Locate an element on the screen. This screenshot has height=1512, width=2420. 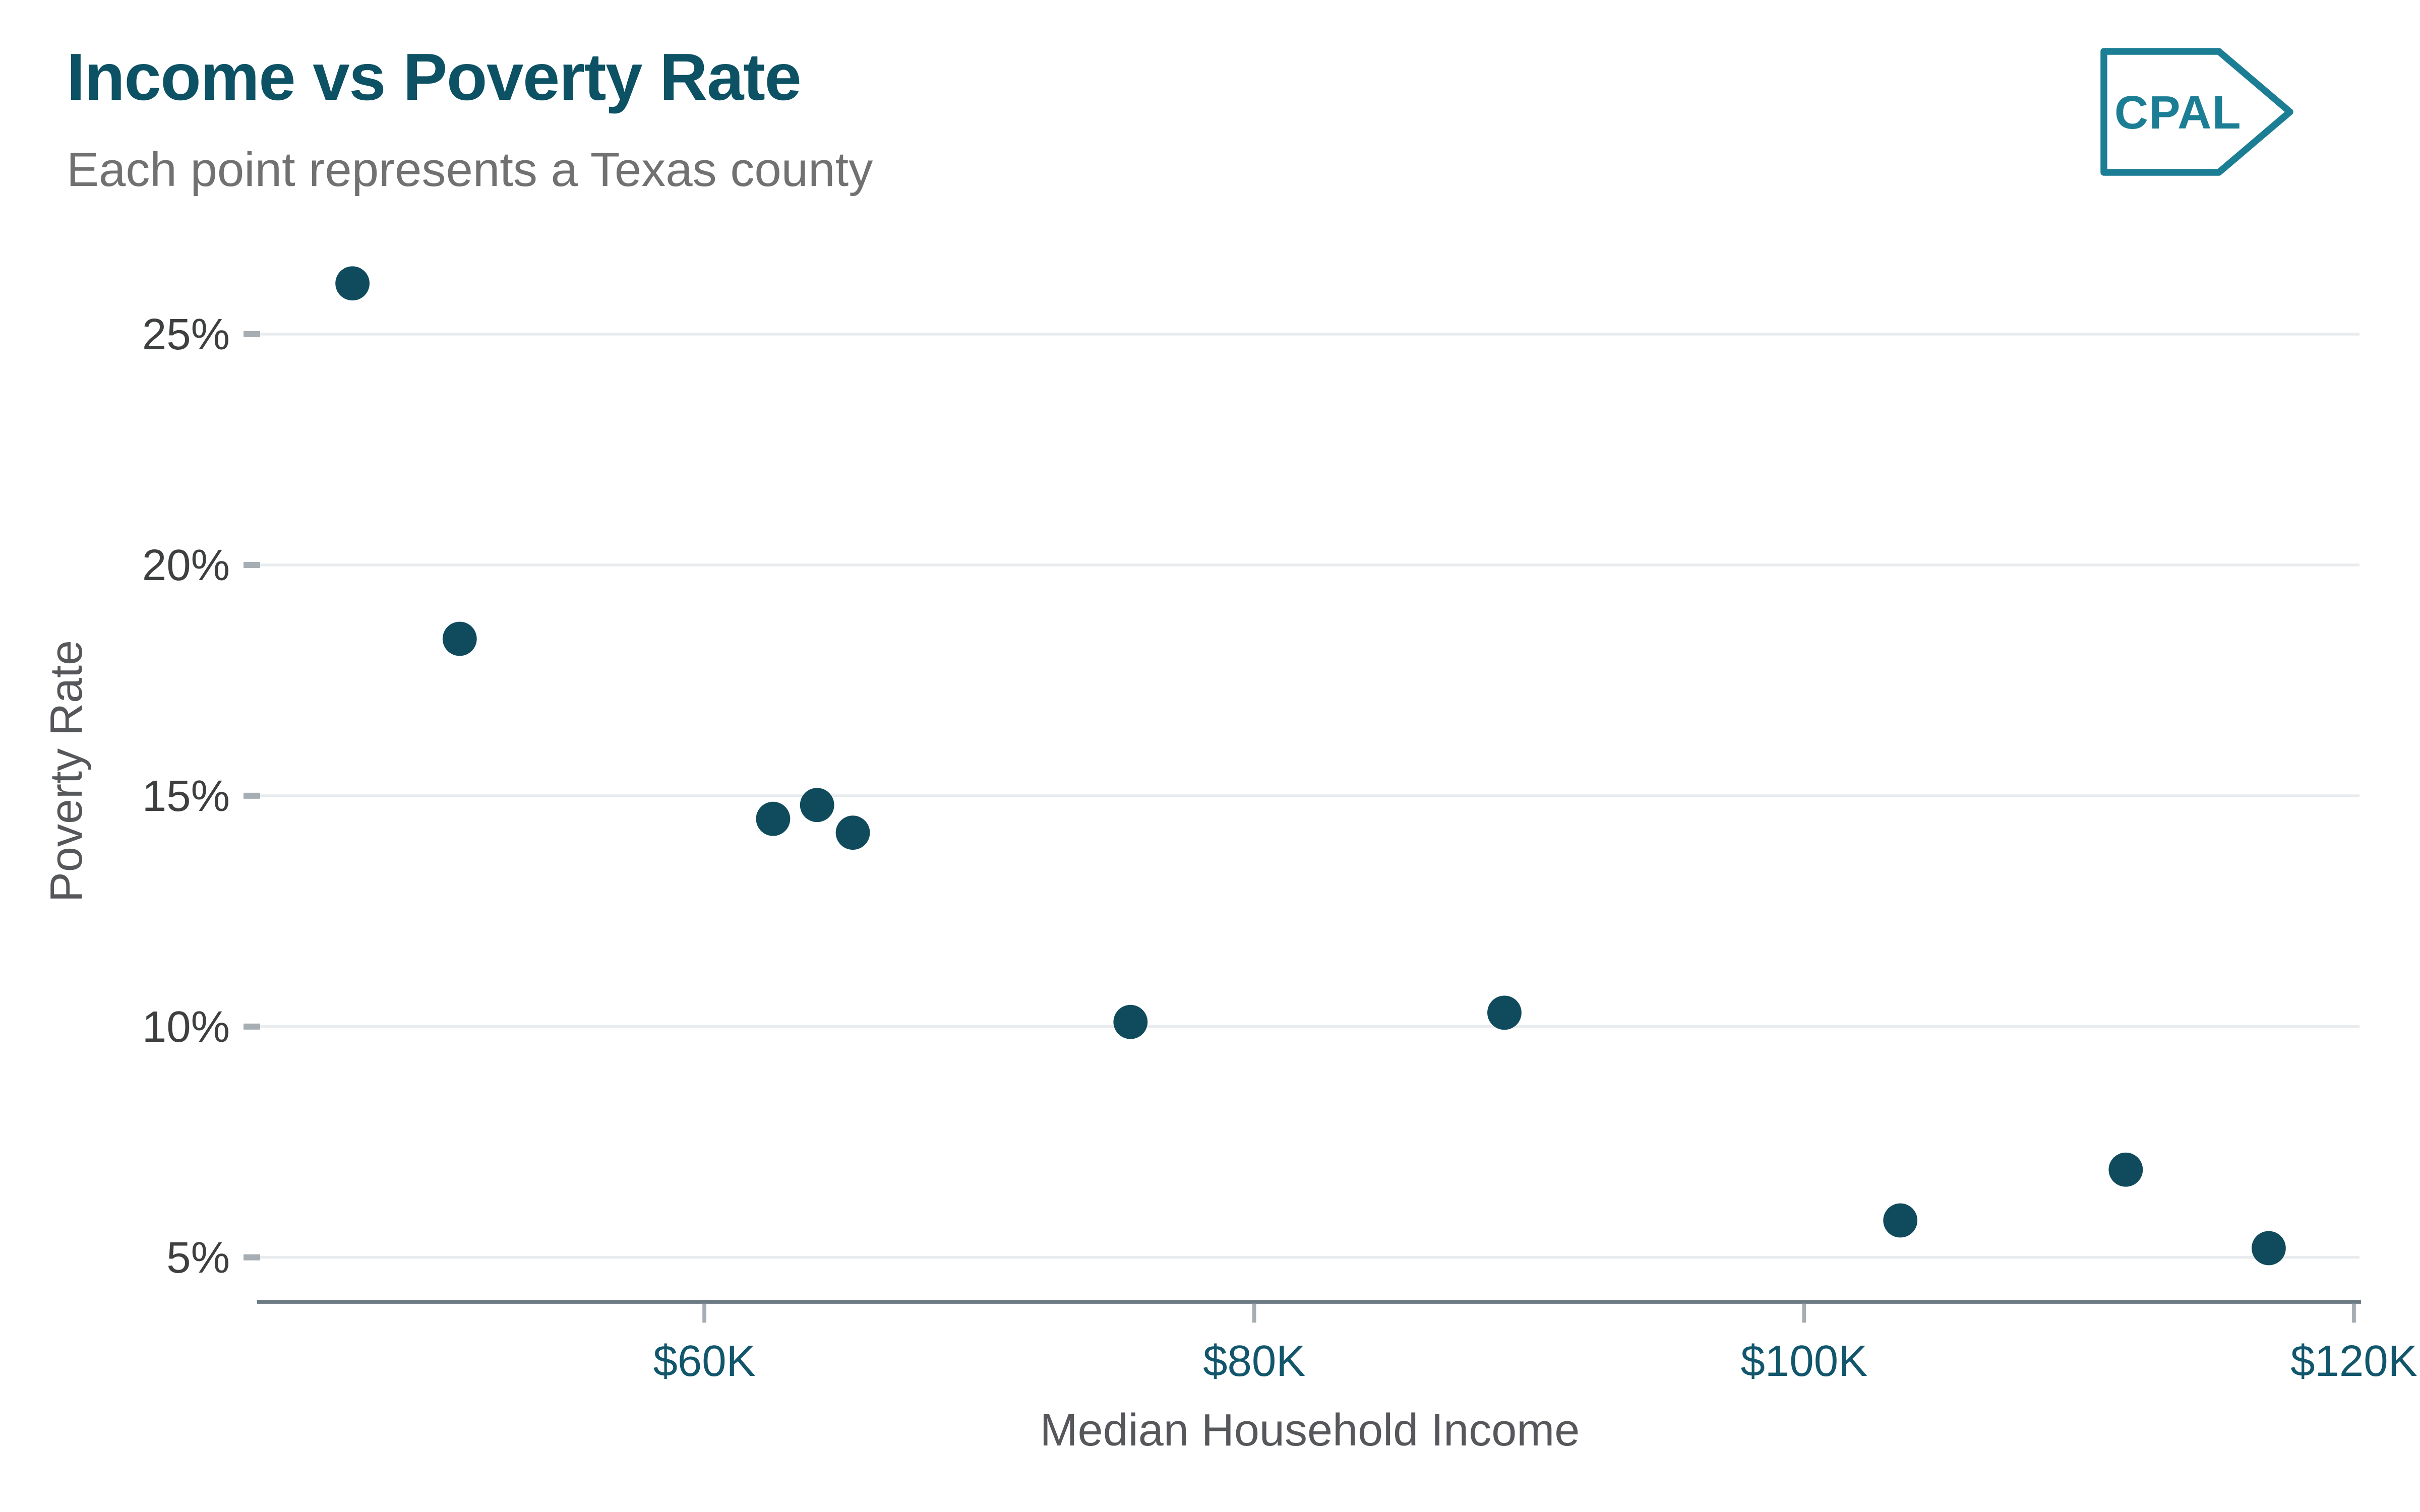
chart-title: Income vs Poverty Rate is located at coordinates (434, 78).